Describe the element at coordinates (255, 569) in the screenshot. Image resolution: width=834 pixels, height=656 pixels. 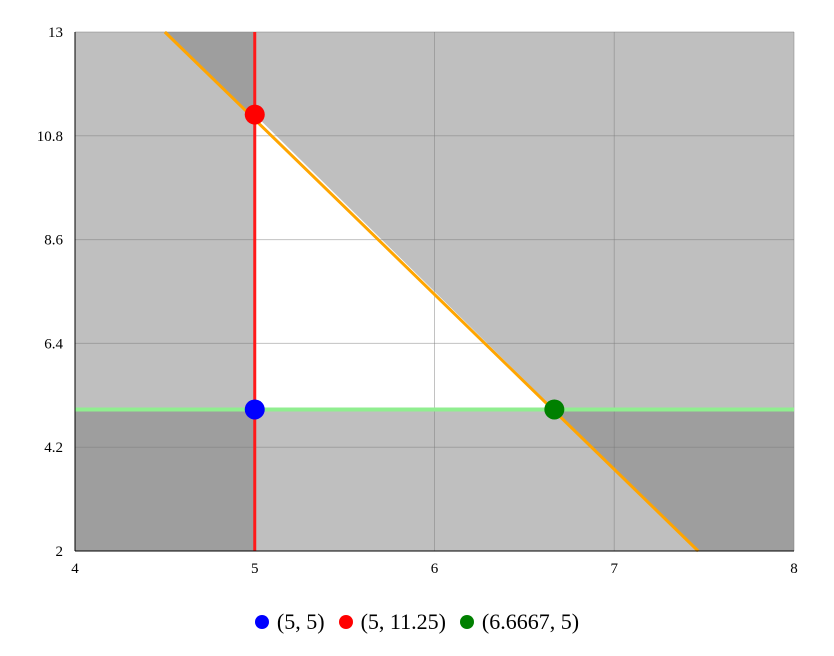
I see `x-tick-label: 5` at that location.